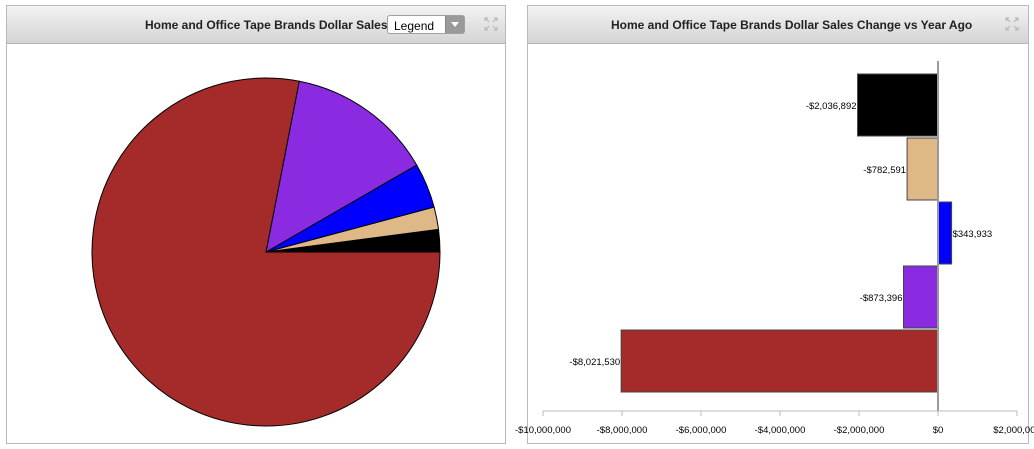 The image size is (1034, 449). What do you see at coordinates (266, 25) in the screenshot?
I see `panel-title: Home and Office Tape Brands Dollar Sales` at bounding box center [266, 25].